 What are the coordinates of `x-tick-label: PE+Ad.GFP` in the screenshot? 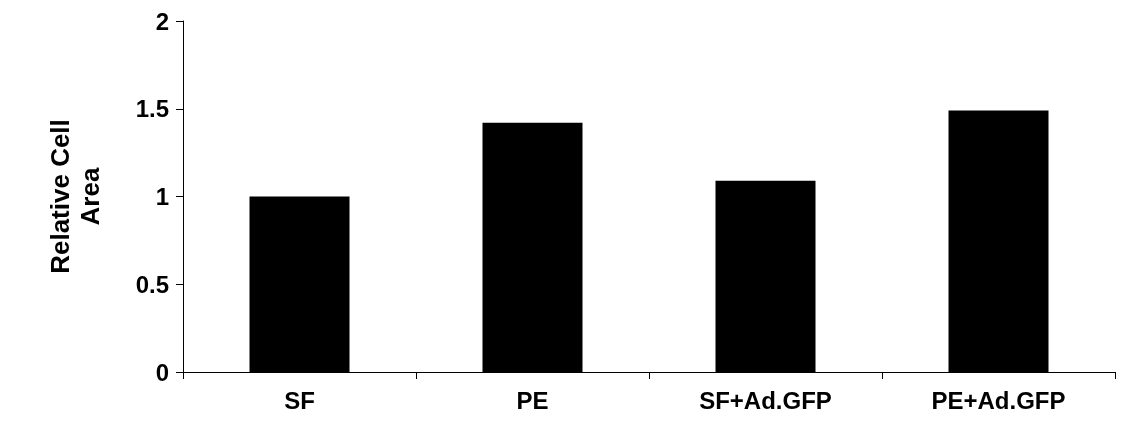 It's located at (998, 400).